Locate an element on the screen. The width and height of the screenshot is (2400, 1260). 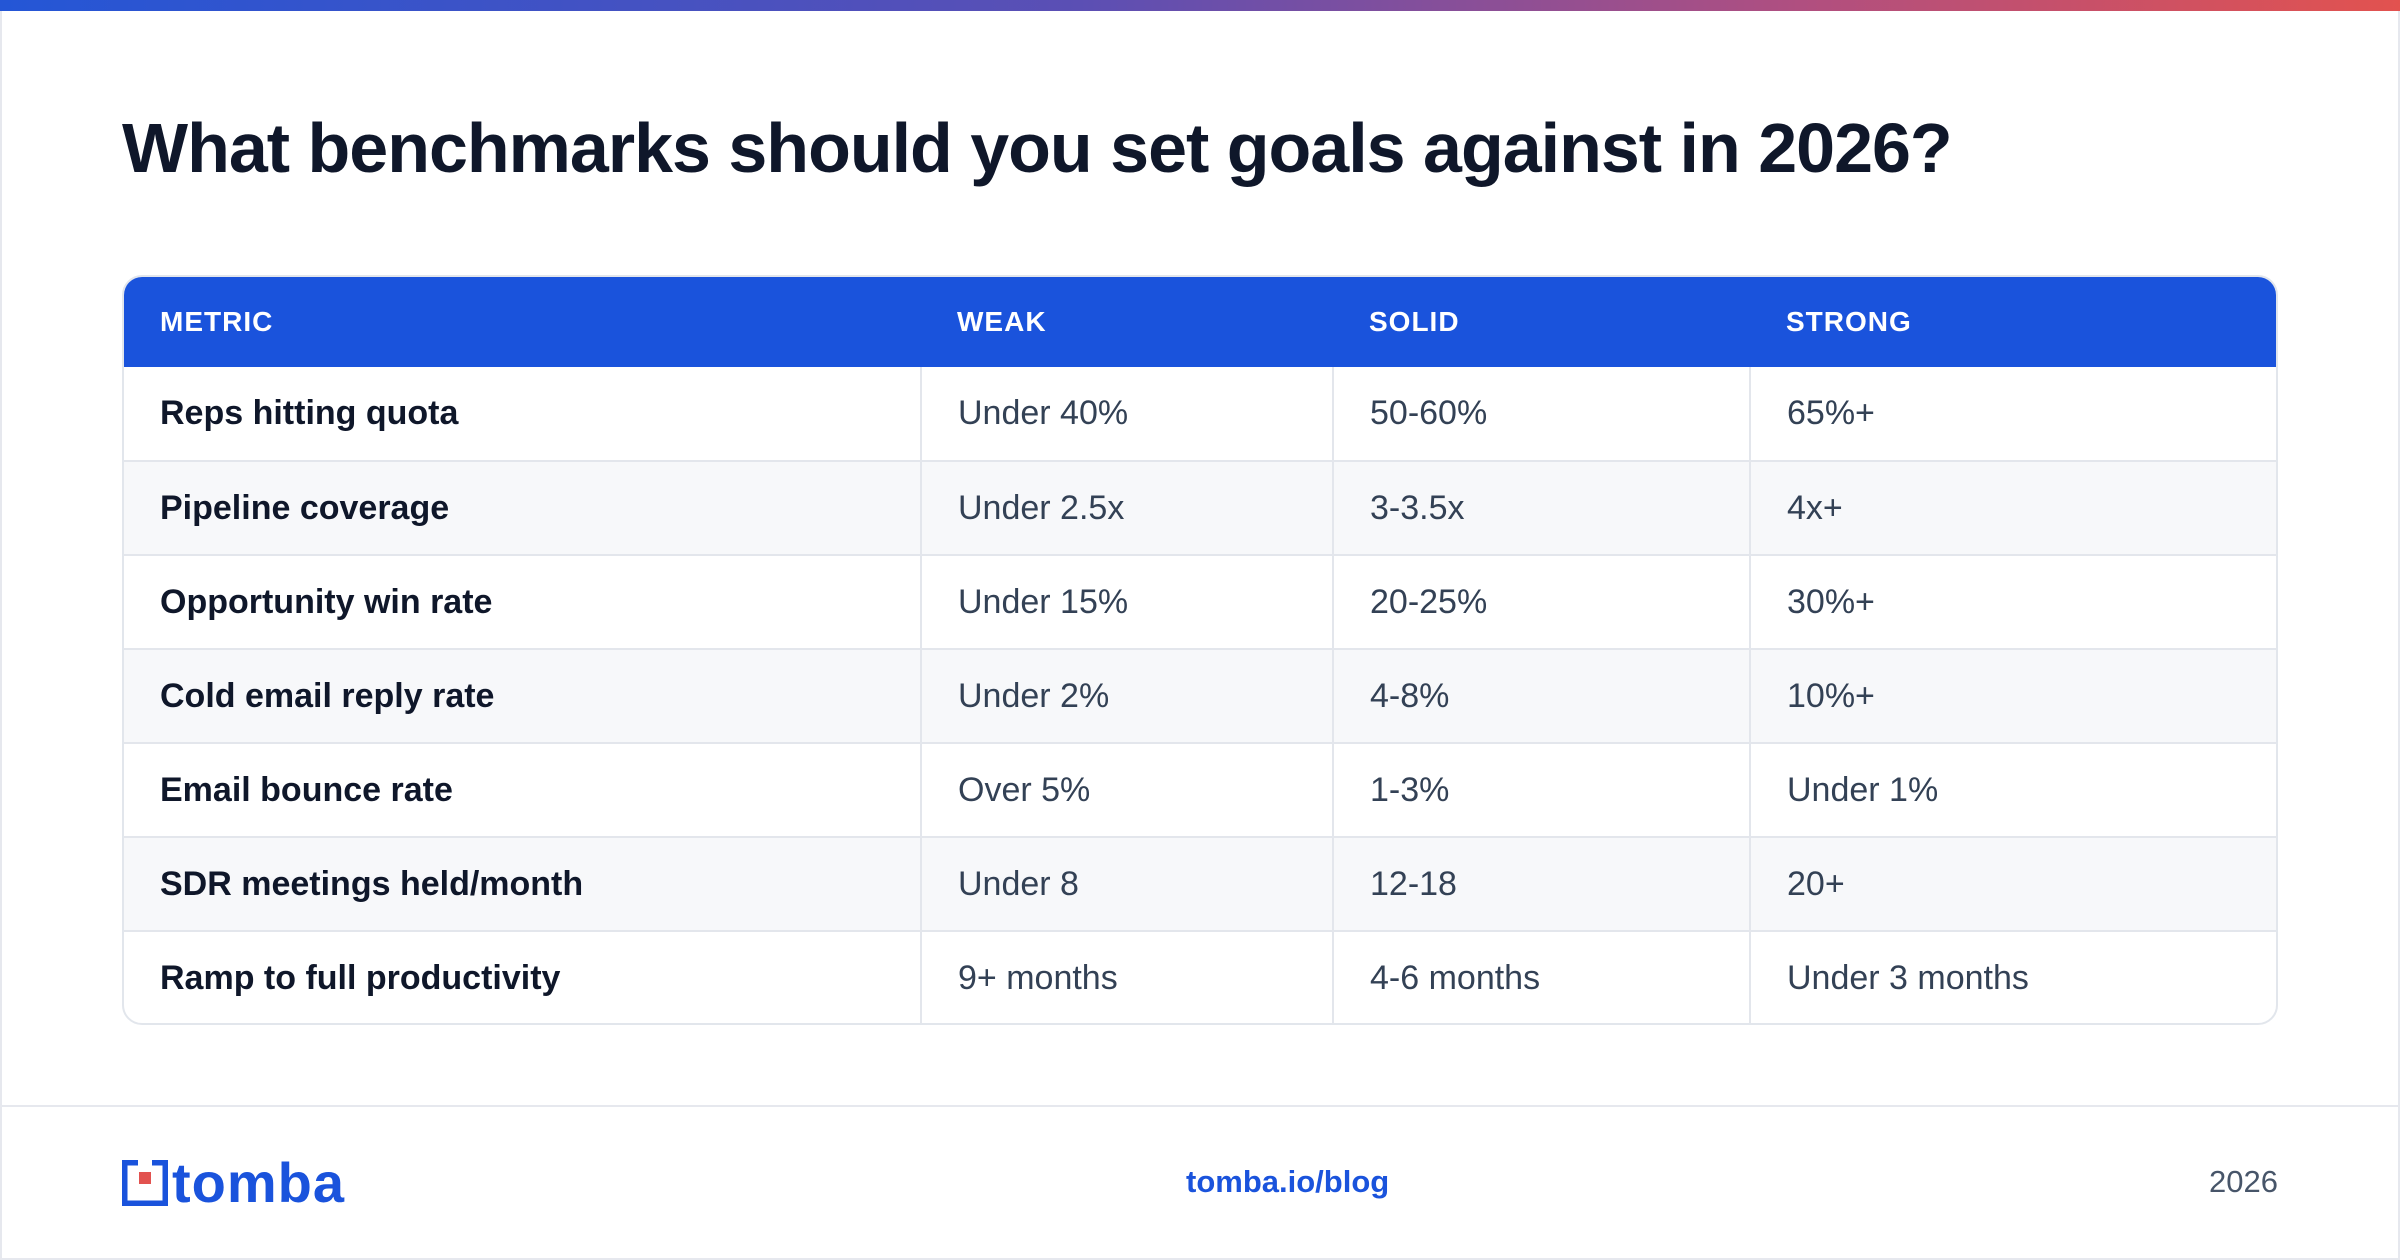
weak-cell: Over 5% is located at coordinates (1126, 790).